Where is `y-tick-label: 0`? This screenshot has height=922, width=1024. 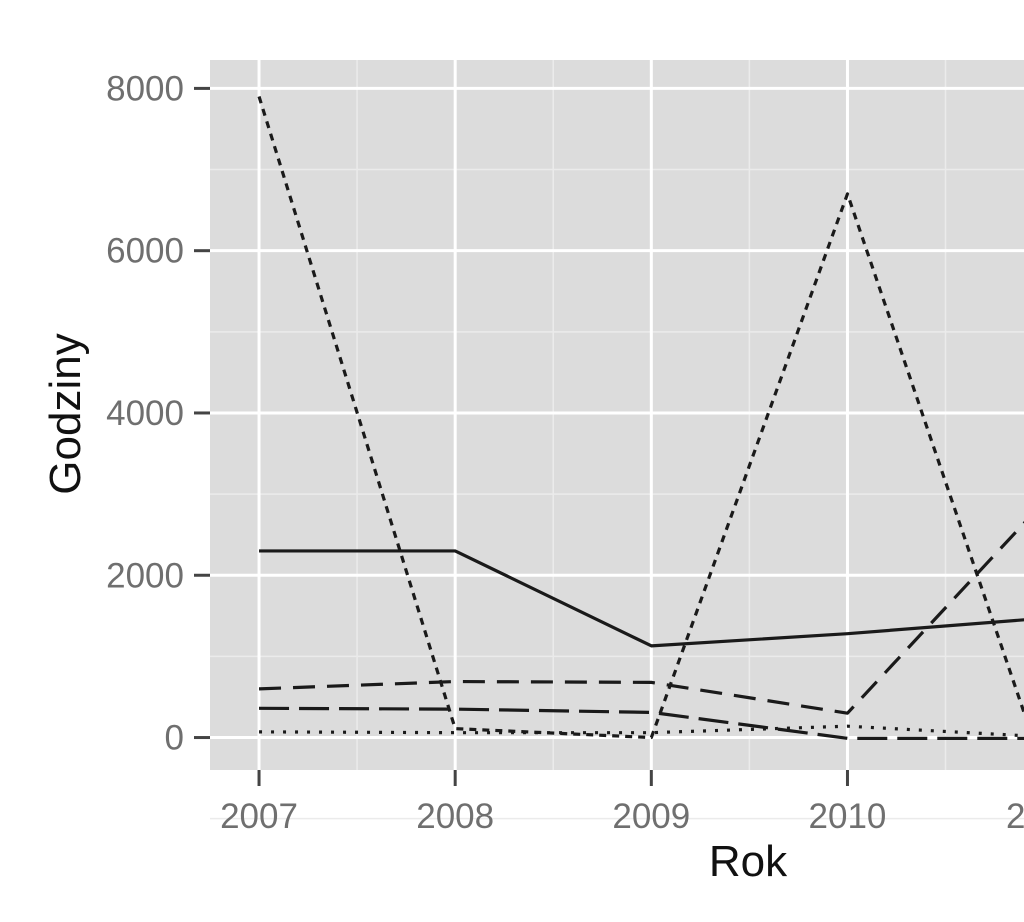 y-tick-label: 0 is located at coordinates (174, 738).